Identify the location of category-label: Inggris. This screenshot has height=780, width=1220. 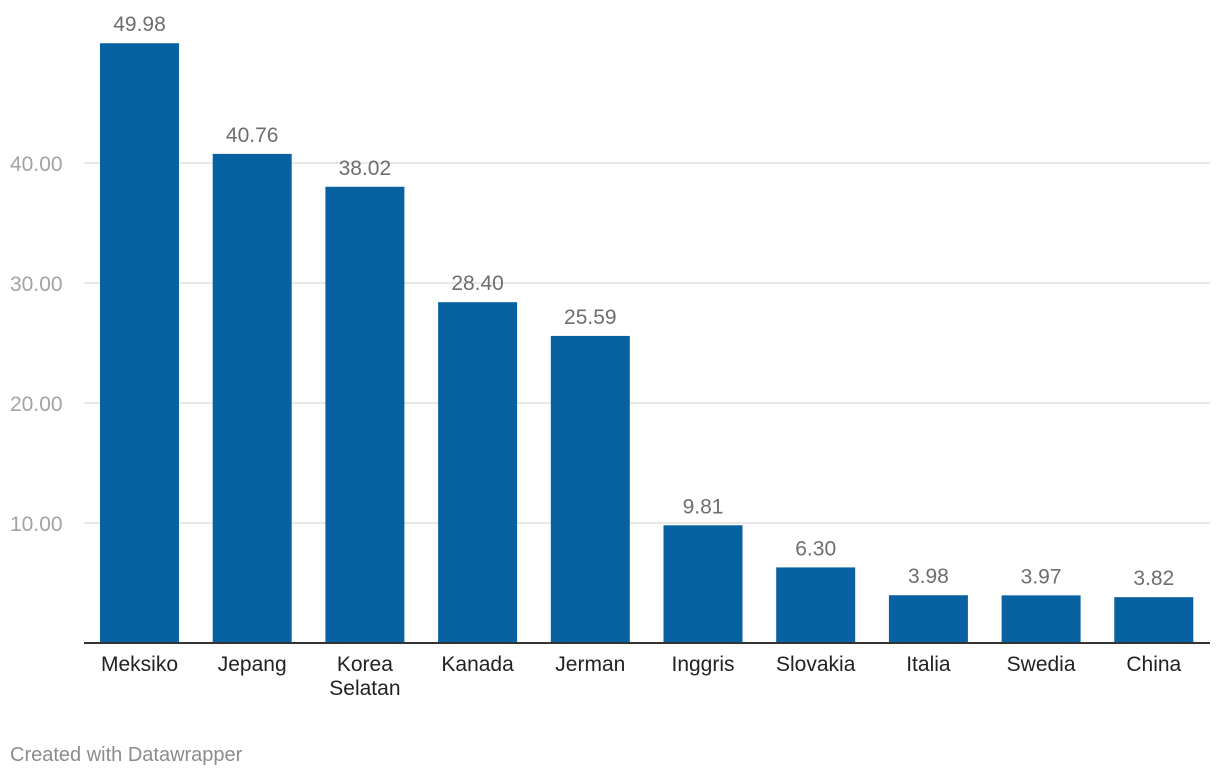
(702, 664).